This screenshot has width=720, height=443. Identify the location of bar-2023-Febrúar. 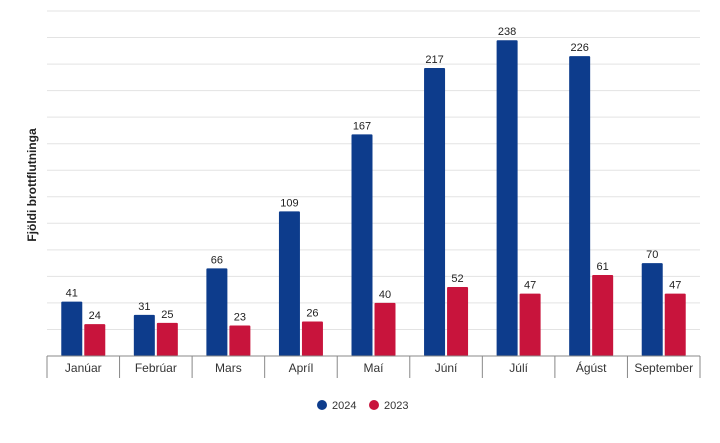
(167, 339).